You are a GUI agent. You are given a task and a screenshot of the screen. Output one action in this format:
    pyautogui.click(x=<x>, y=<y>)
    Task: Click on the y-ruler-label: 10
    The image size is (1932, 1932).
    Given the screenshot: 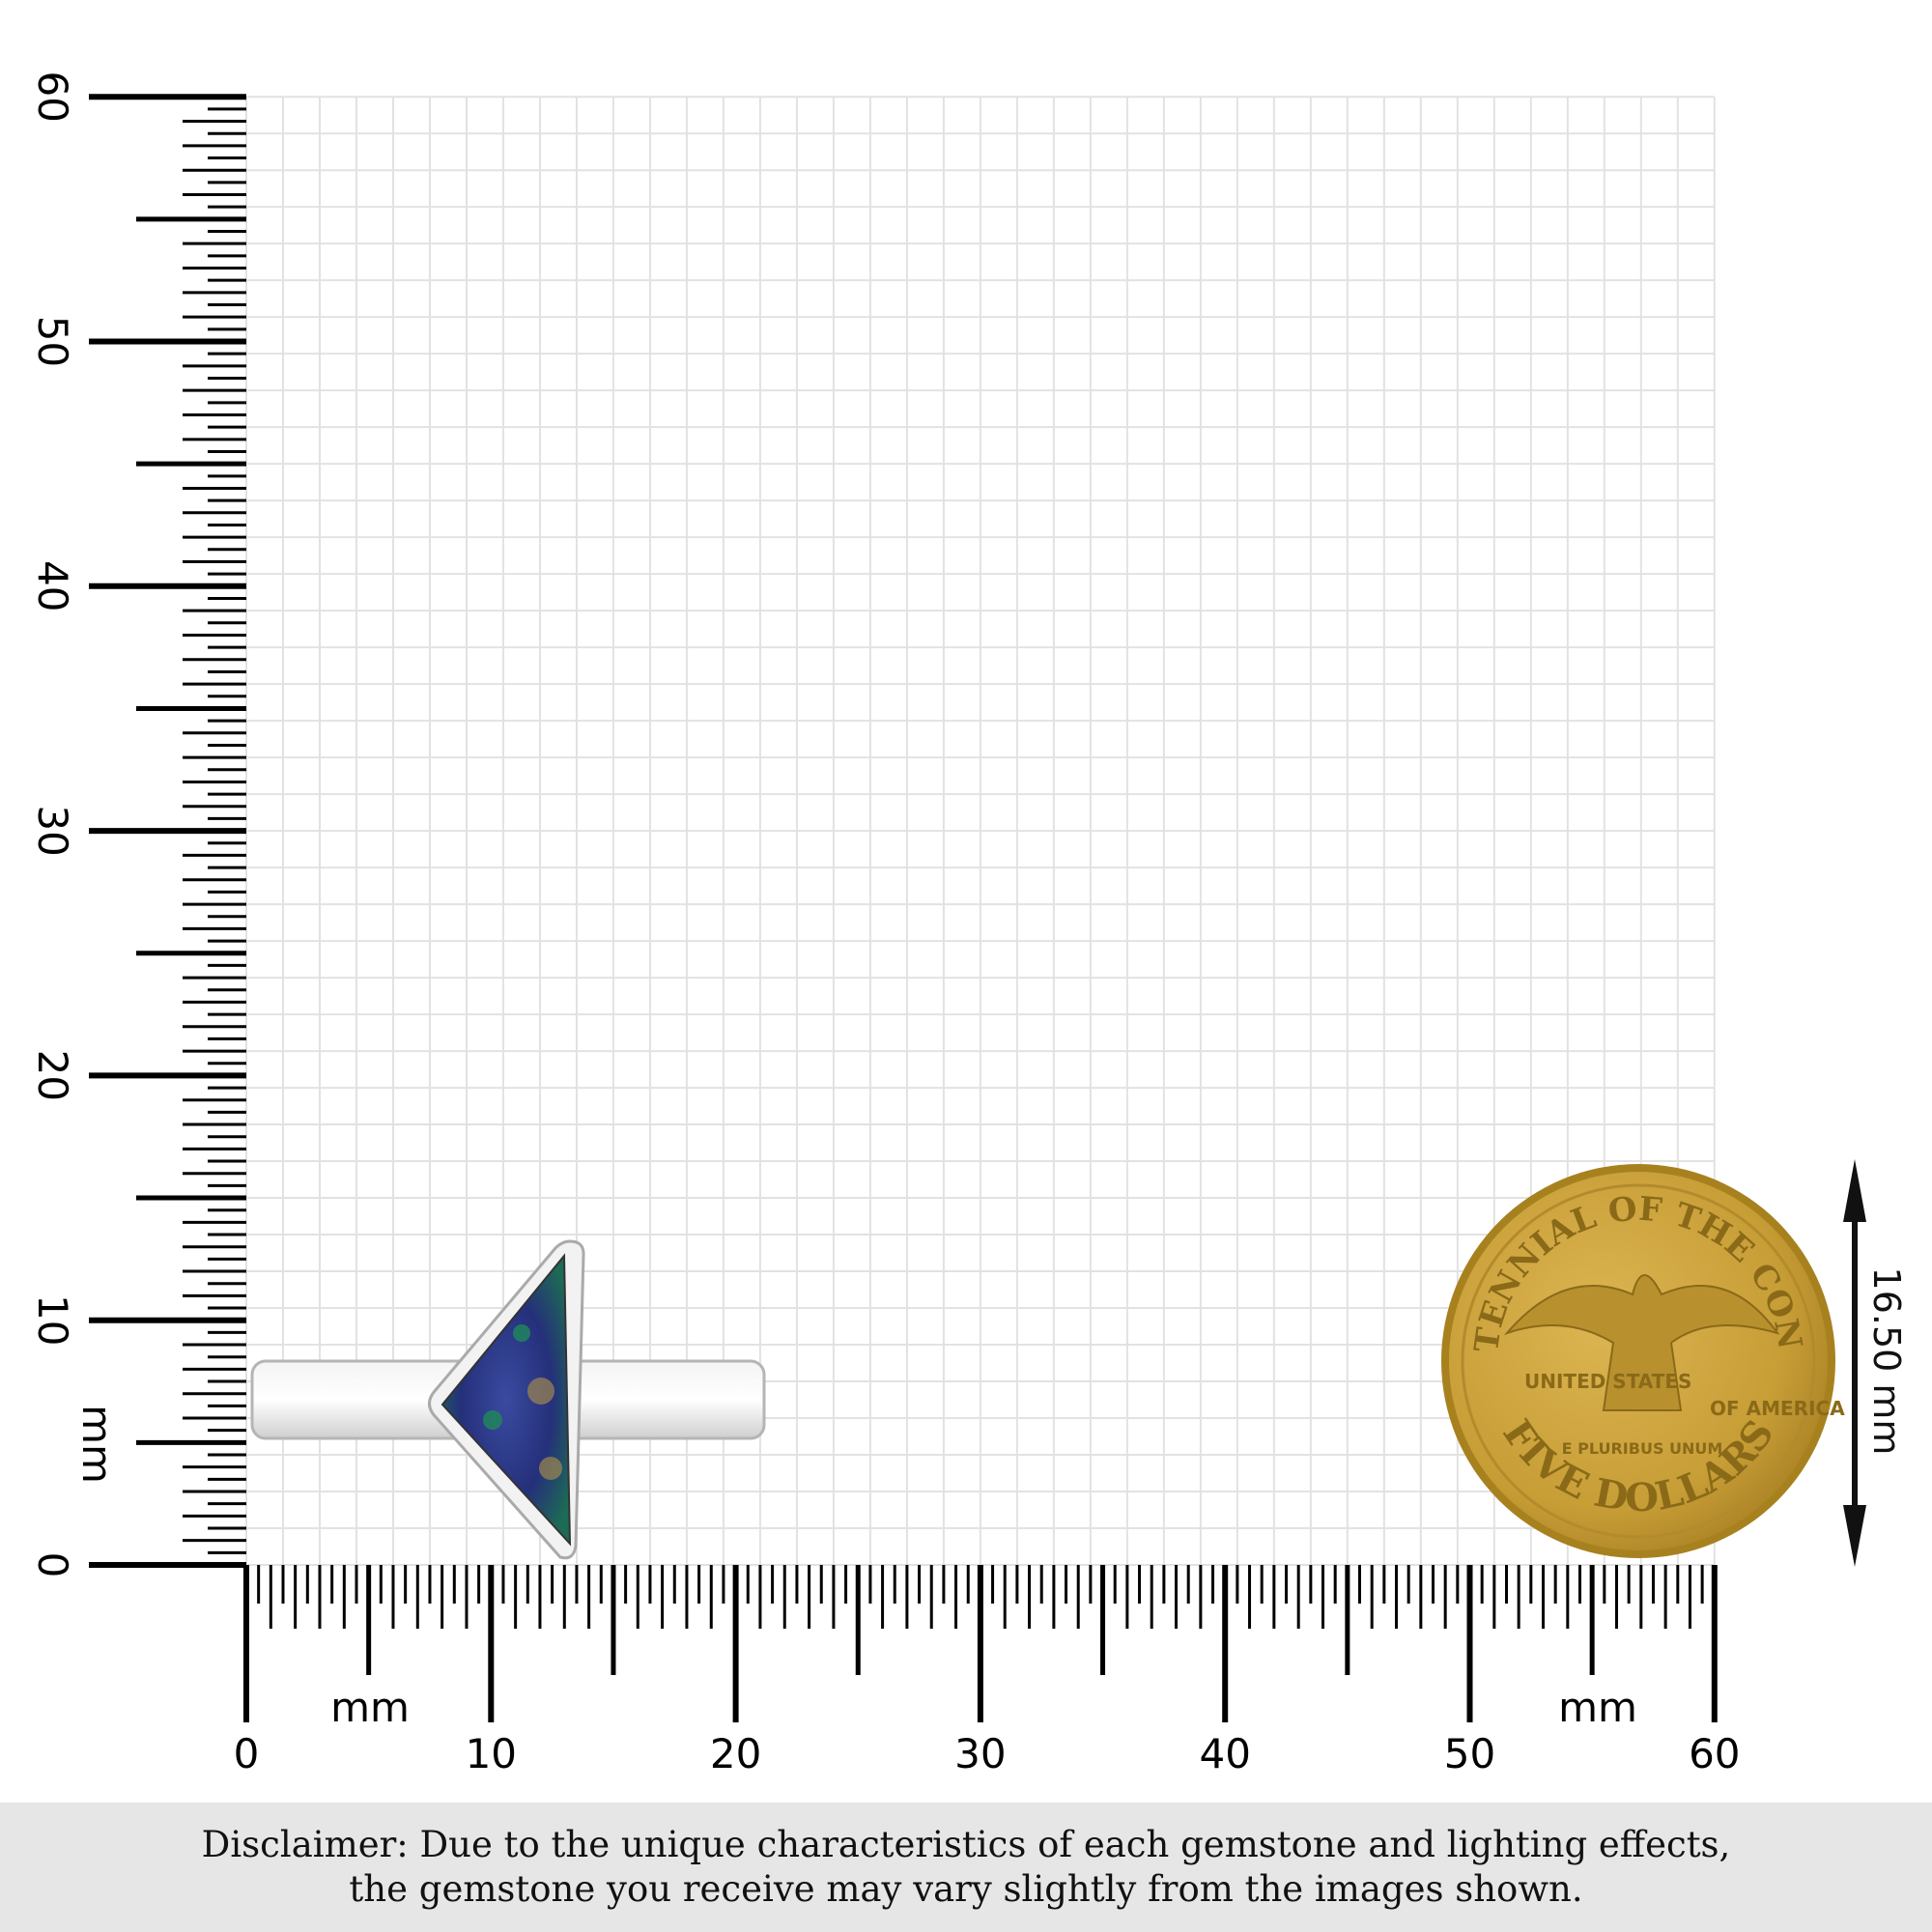 What is the action you would take?
    pyautogui.click(x=52, y=1320)
    